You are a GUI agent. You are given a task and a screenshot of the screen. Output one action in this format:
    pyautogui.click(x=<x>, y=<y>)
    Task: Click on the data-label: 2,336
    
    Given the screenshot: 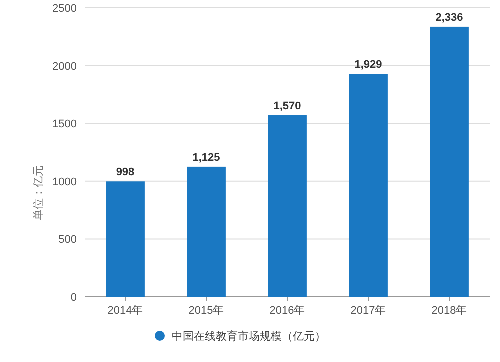 What is the action you would take?
    pyautogui.click(x=450, y=18)
    